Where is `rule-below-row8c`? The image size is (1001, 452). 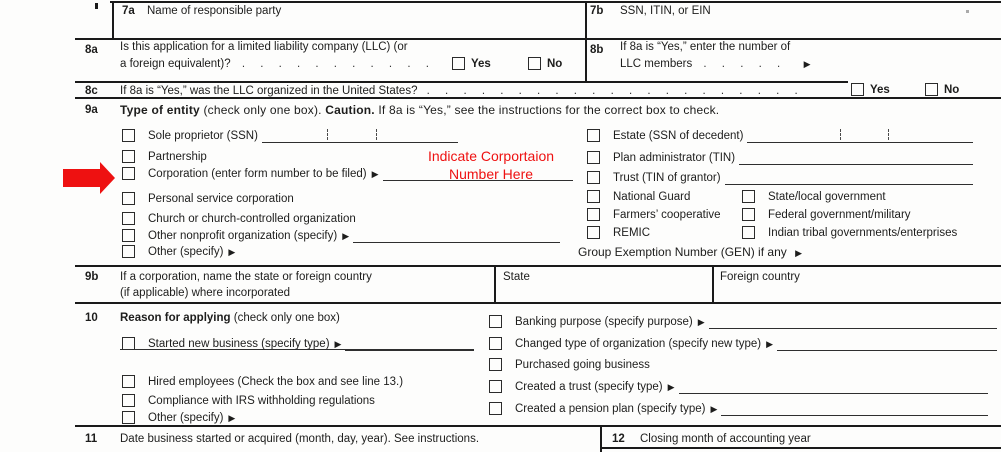 rule-below-row8c is located at coordinates (538, 98).